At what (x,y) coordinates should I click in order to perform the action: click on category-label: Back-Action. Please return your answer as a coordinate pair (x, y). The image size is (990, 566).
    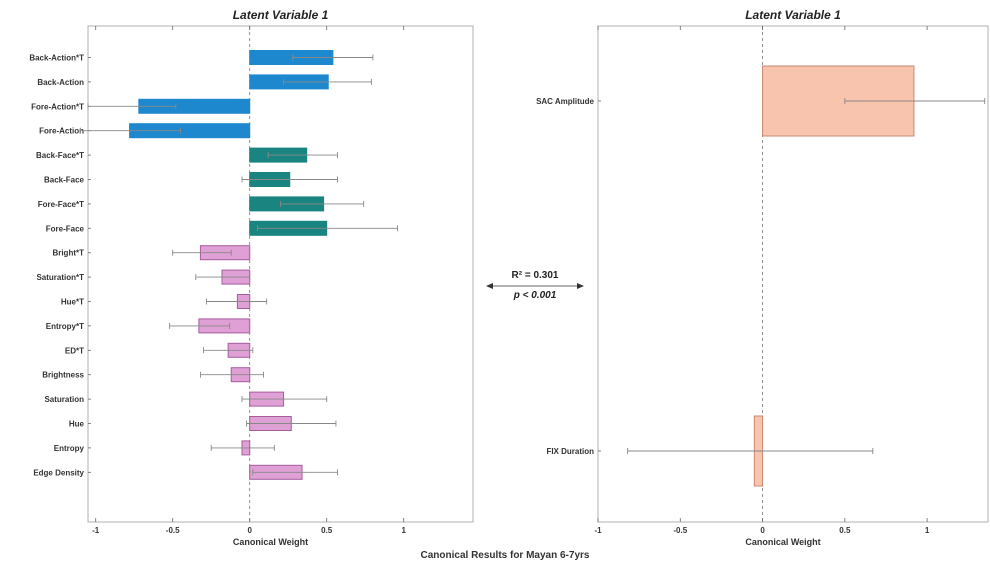
    Looking at the image, I should click on (60, 82).